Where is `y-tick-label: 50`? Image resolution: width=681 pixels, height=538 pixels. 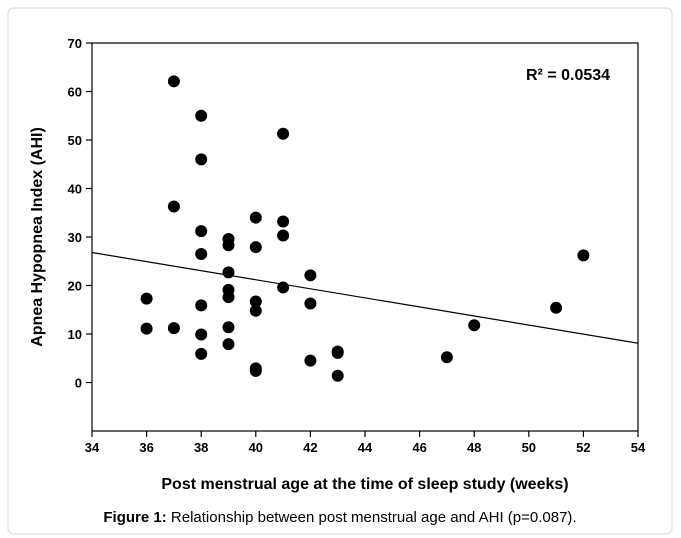 y-tick-label: 50 is located at coordinates (75, 140).